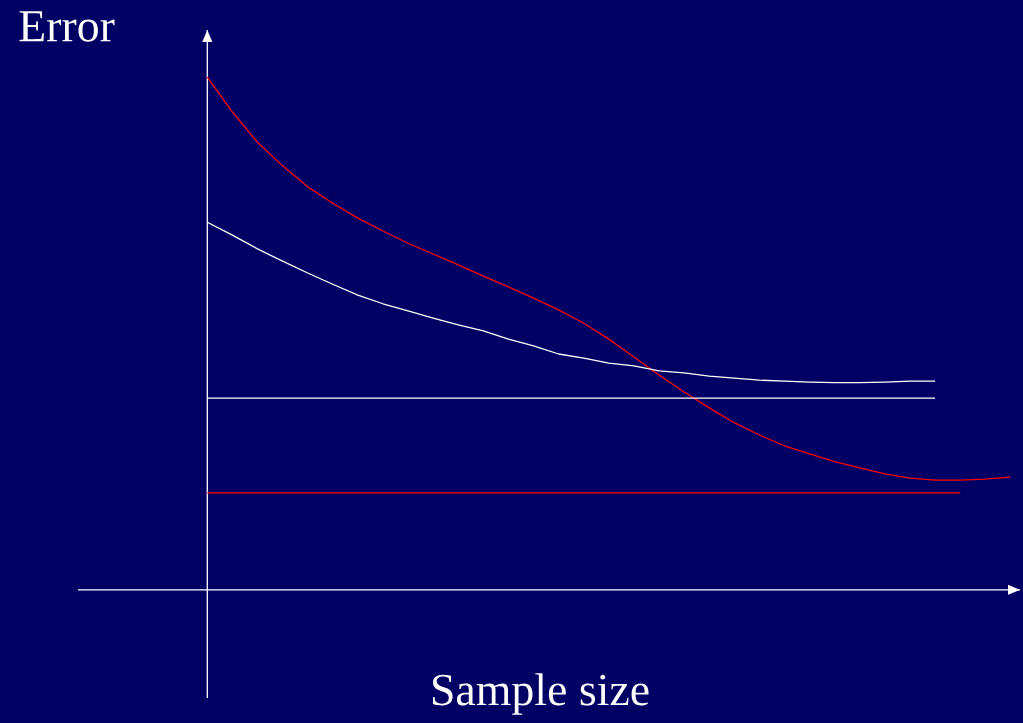 This screenshot has width=1023, height=723. Describe the element at coordinates (540, 694) in the screenshot. I see `x-axis-title: Sample size` at that location.